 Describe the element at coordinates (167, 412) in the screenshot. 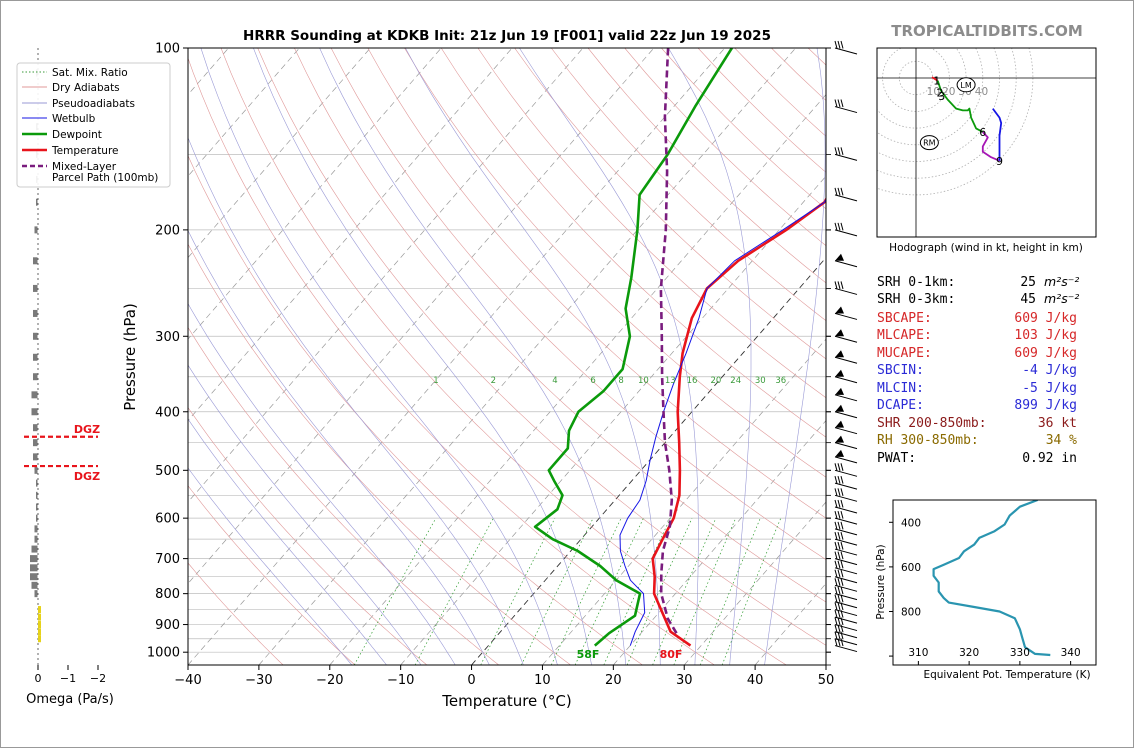

I see `y-tick-label: 400` at that location.